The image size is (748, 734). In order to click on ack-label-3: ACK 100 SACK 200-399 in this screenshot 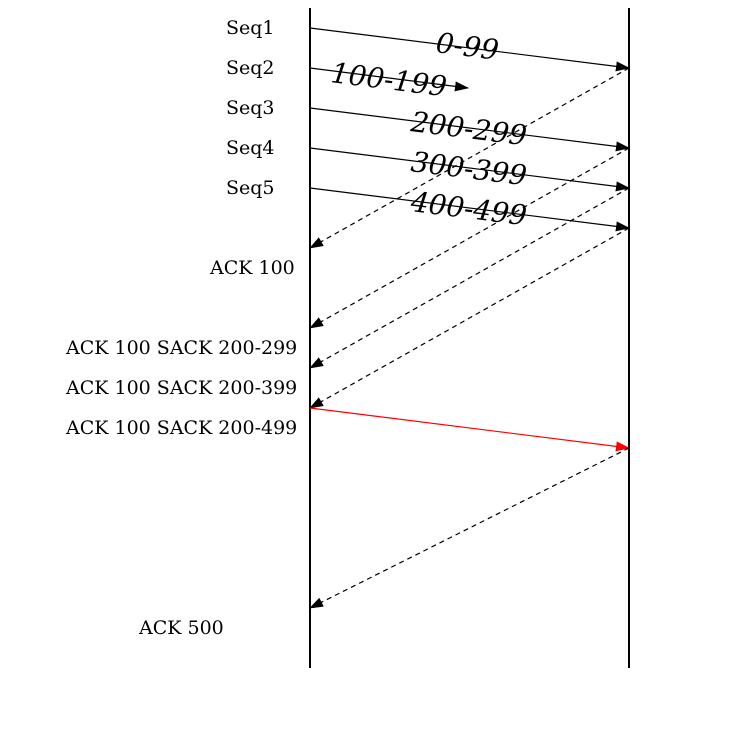, I will do `click(181, 388)`.